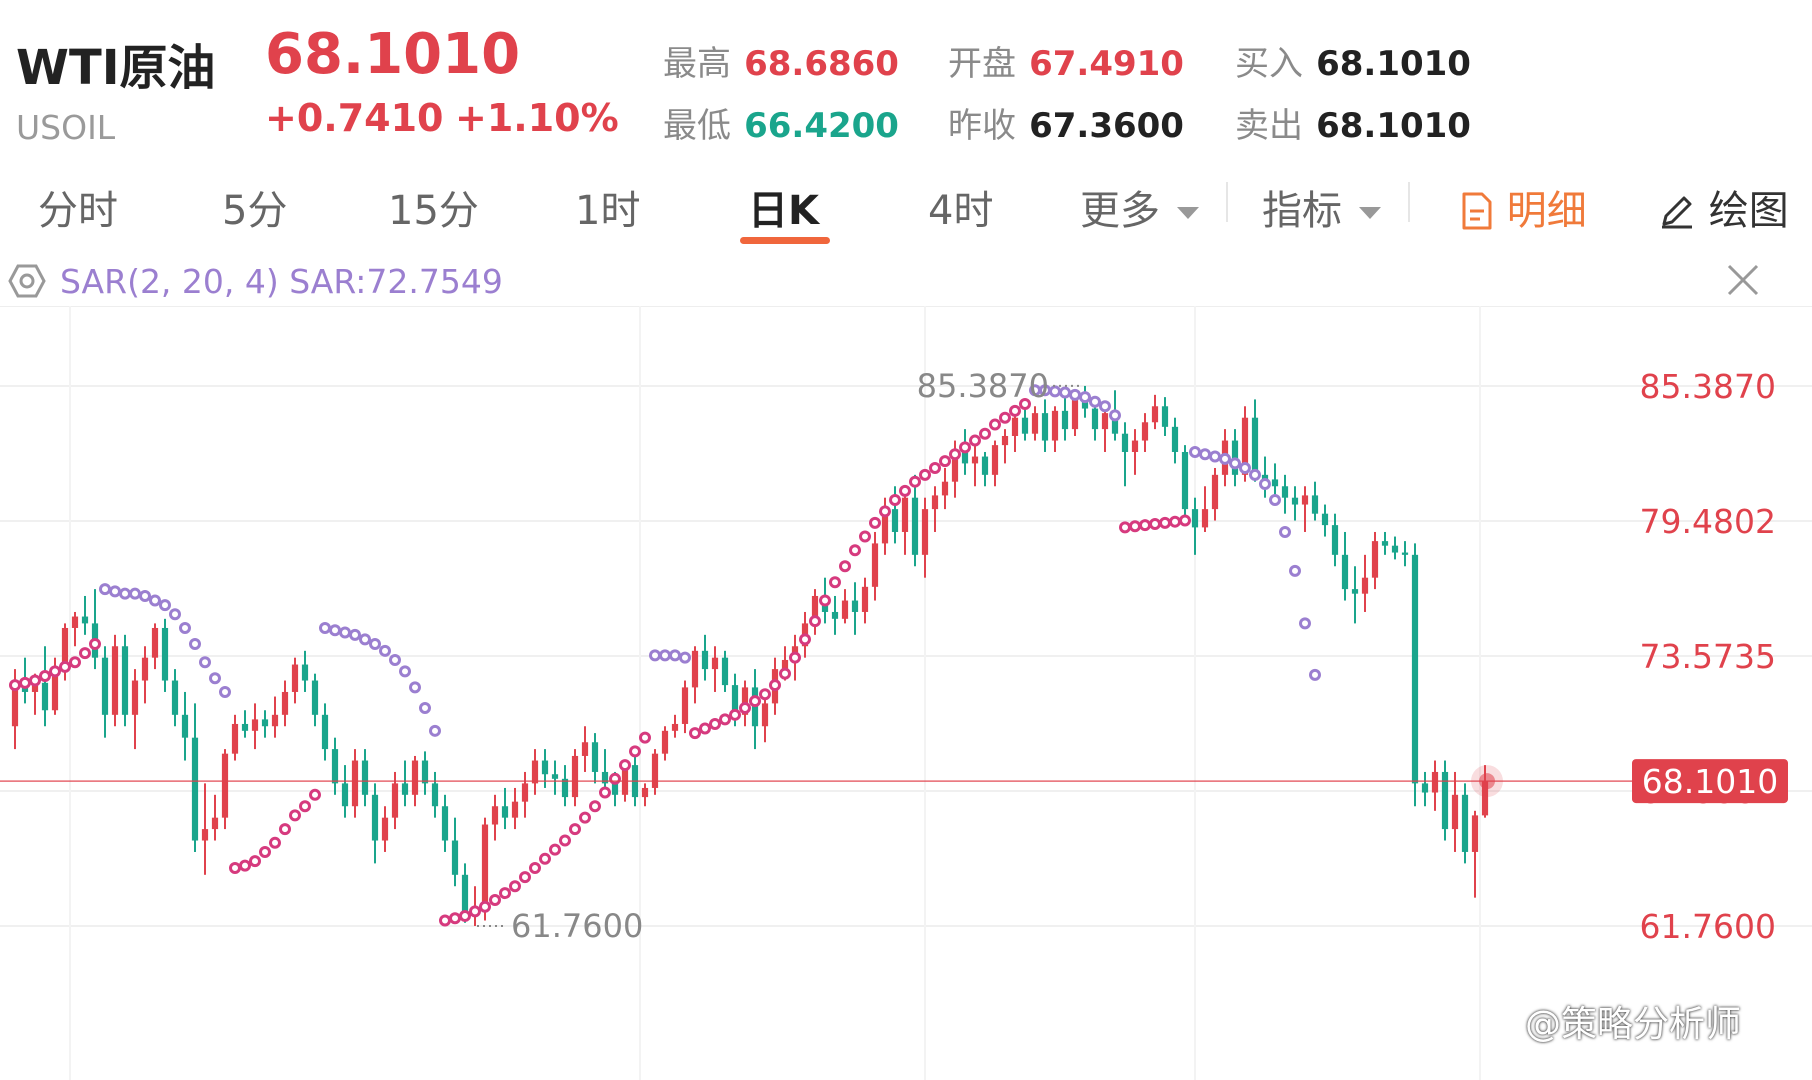 Image resolution: width=1812 pixels, height=1080 pixels. I want to click on tab-divider, so click(1409, 202).